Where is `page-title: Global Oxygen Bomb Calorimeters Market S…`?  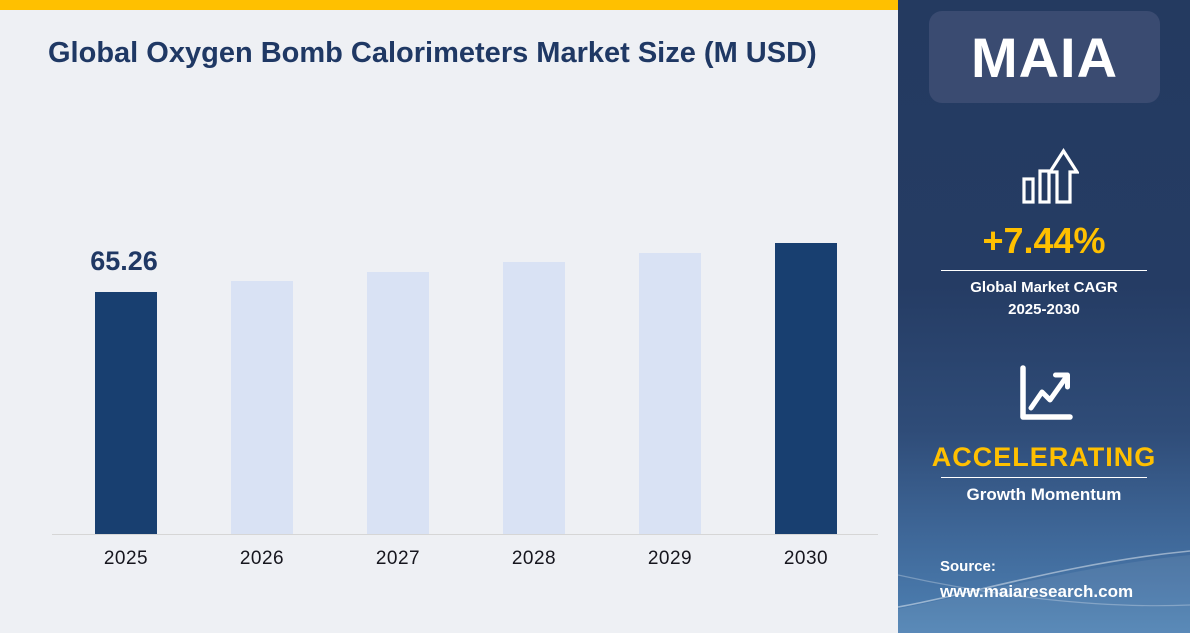
page-title: Global Oxygen Bomb Calorimeters Market S… is located at coordinates (432, 53).